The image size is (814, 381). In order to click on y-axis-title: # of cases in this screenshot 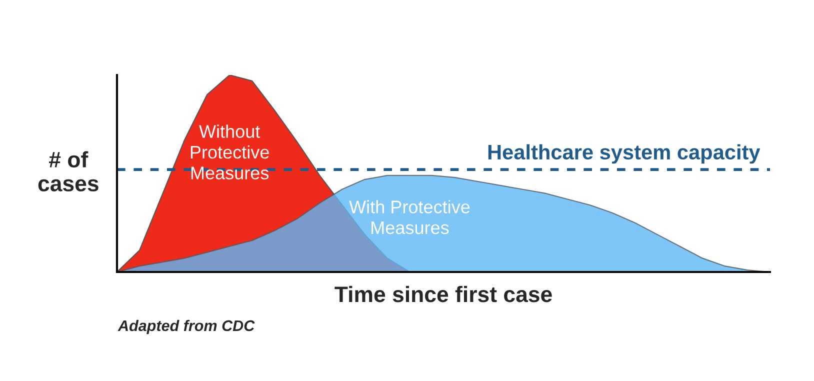, I will do `click(68, 171)`.